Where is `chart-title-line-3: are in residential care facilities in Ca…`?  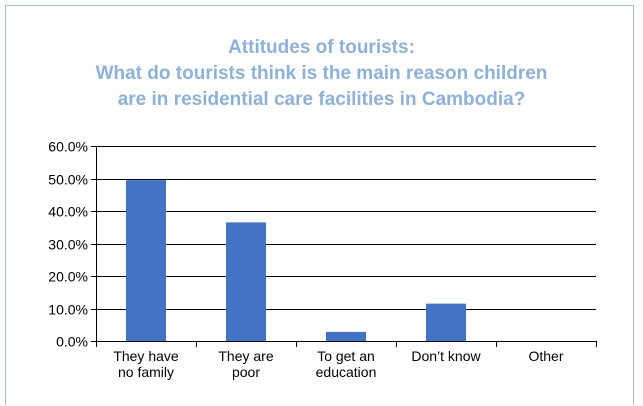 chart-title-line-3: are in residential care facilities in Ca… is located at coordinates (321, 99).